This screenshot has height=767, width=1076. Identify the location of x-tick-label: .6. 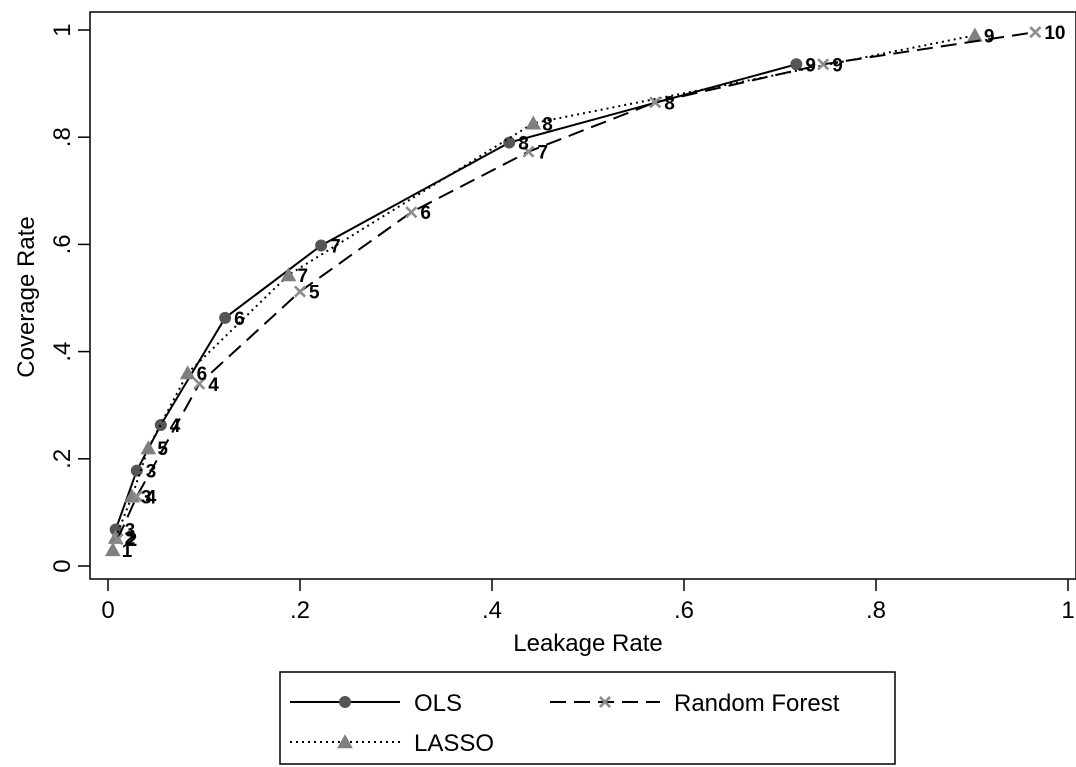
(684, 610).